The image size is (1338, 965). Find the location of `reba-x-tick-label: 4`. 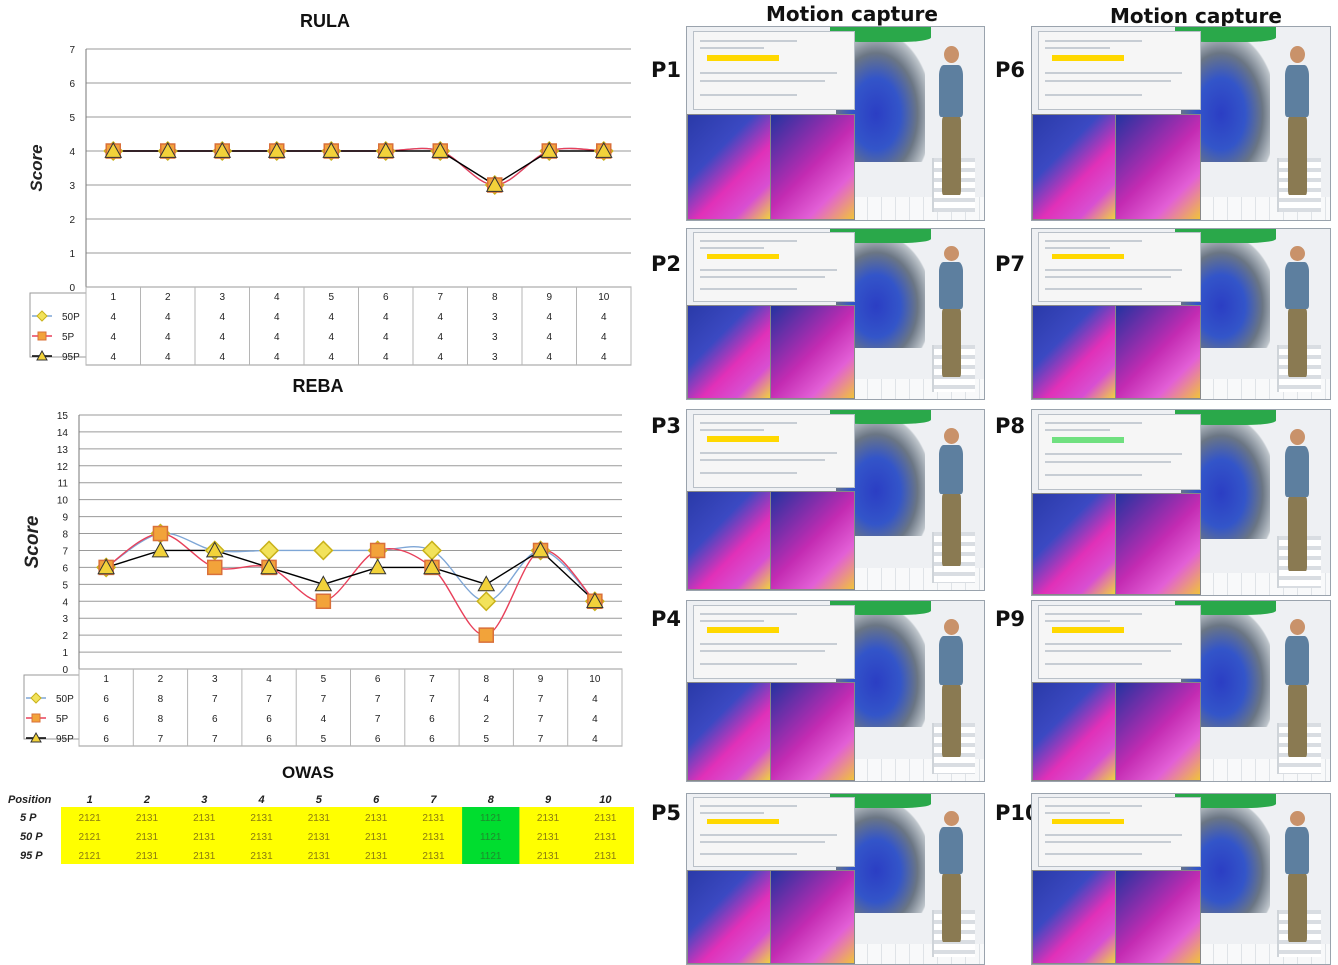

reba-x-tick-label: 4 is located at coordinates (269, 679).